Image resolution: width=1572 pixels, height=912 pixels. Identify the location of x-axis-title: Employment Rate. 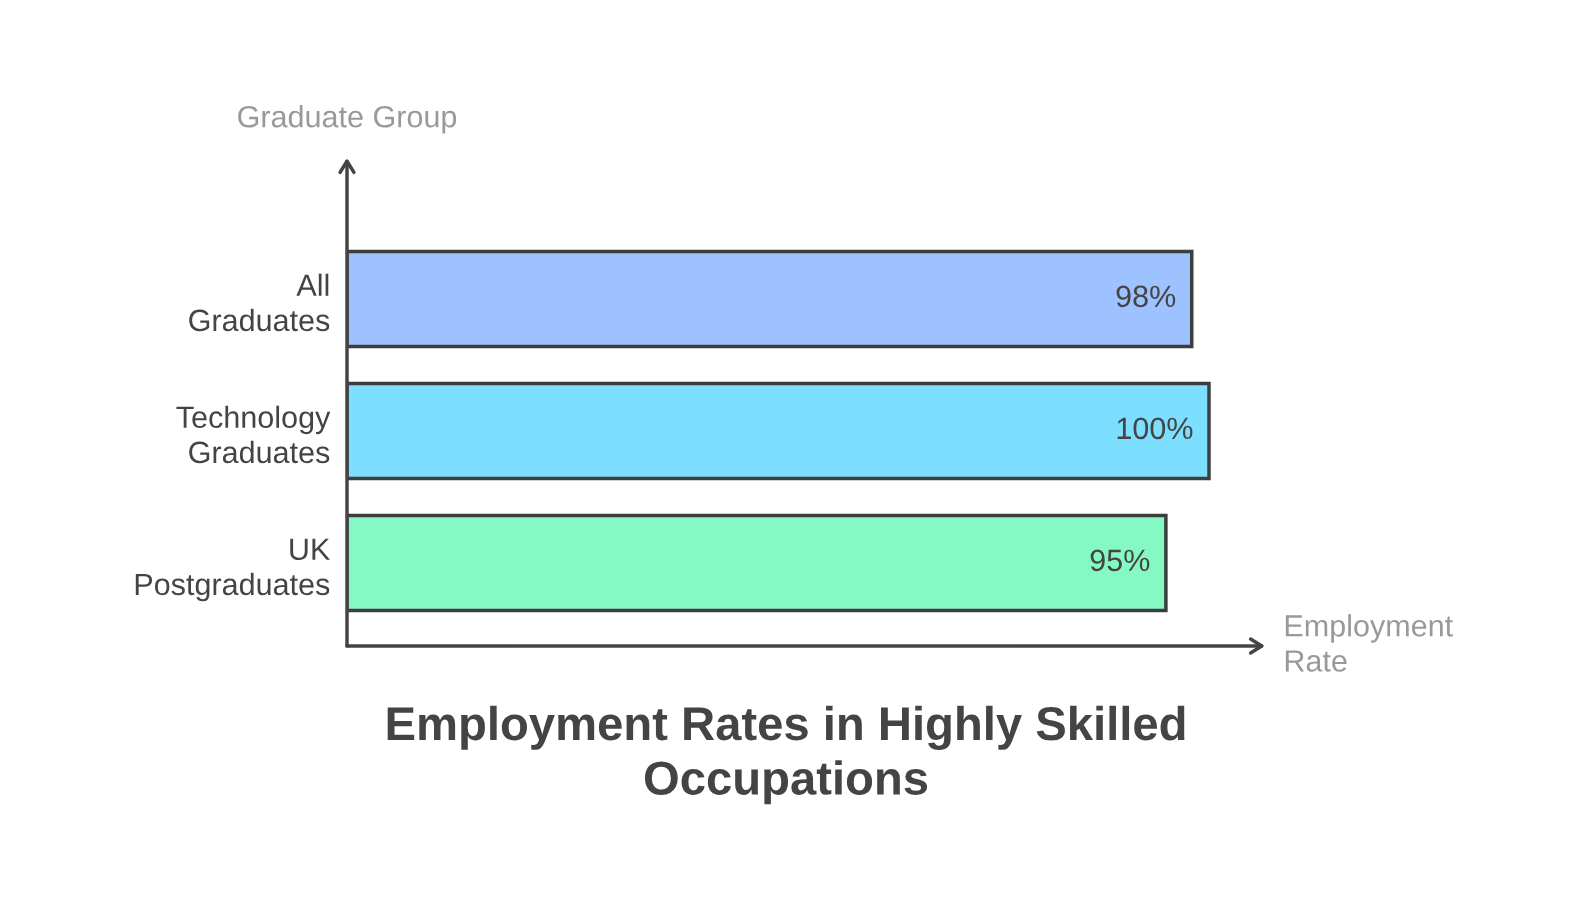
(1369, 643).